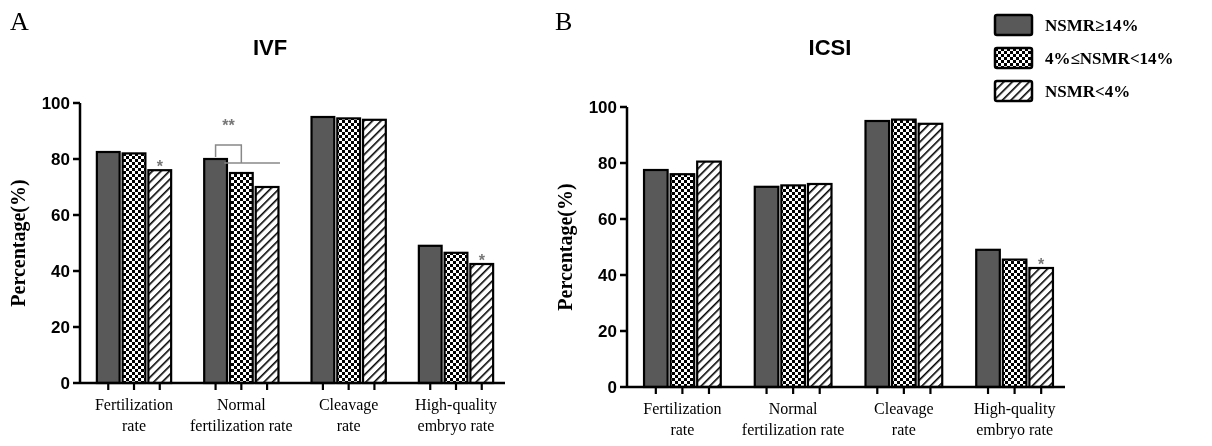 The width and height of the screenshot is (1212, 446). Describe the element at coordinates (830, 47) in the screenshot. I see `chart-title: ICSI` at that location.